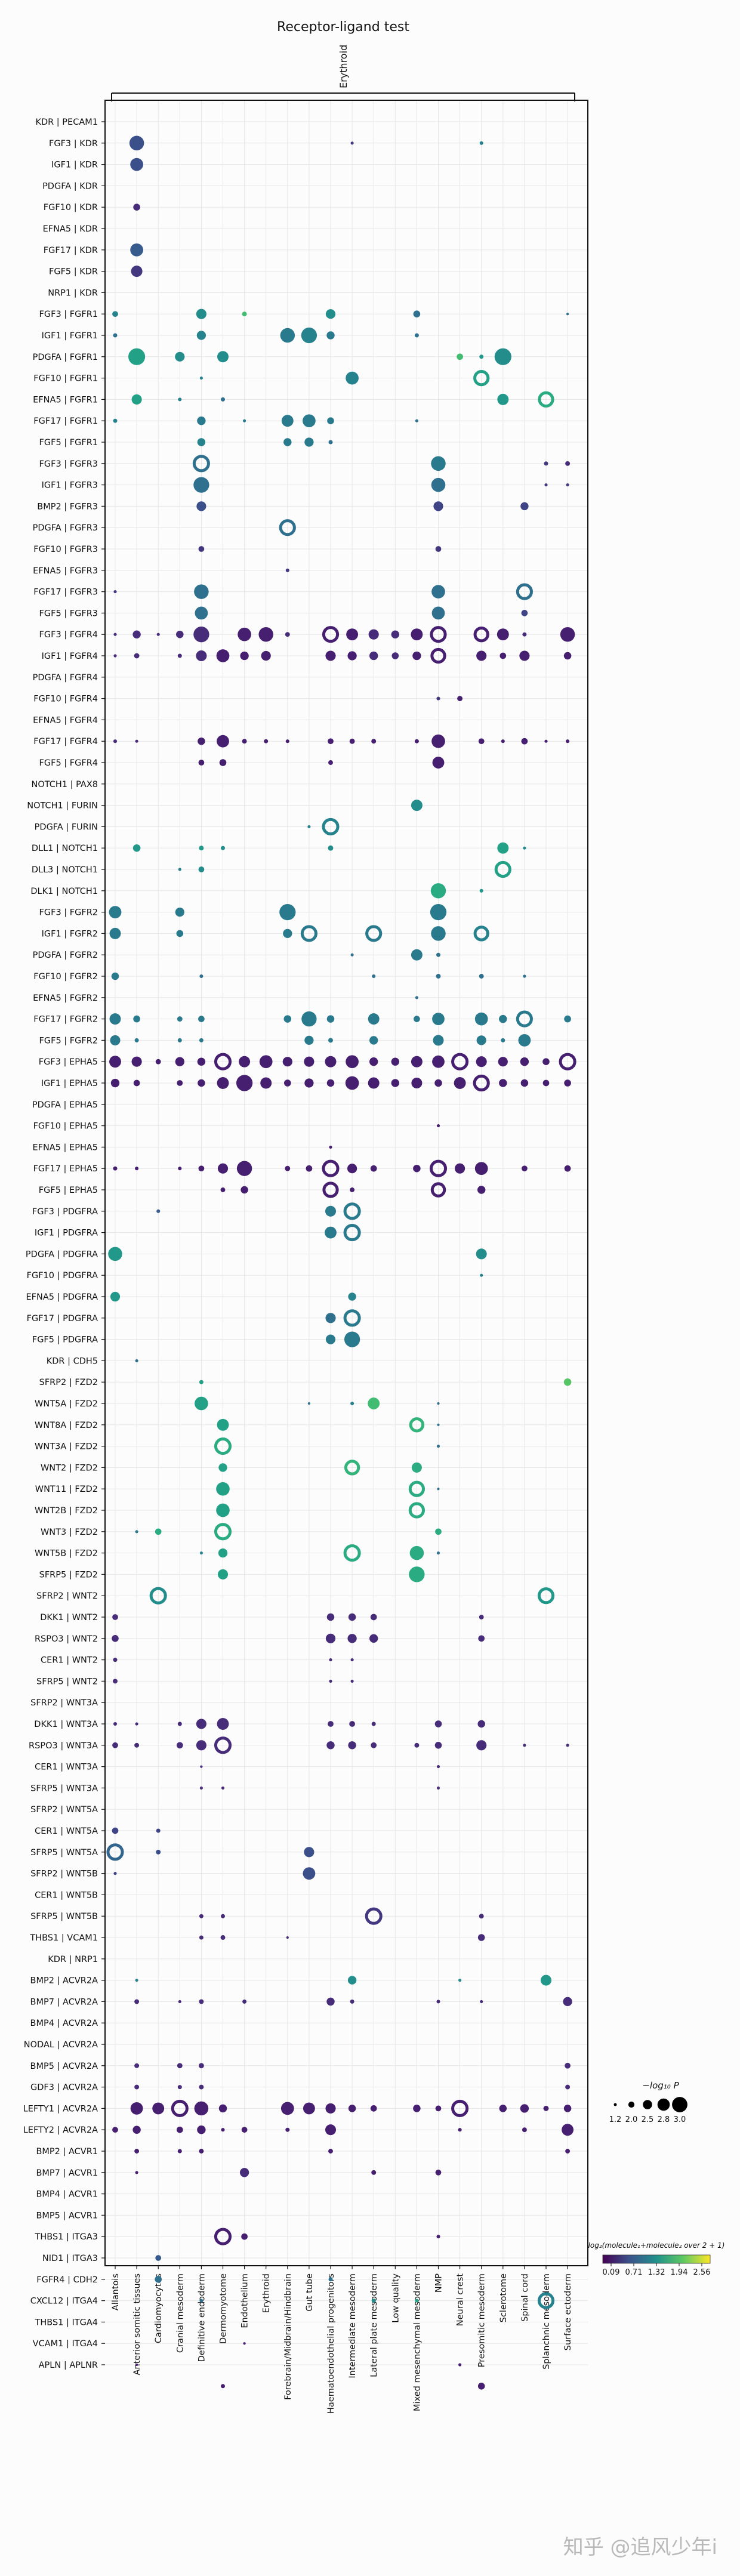 This screenshot has height=2576, width=740. Describe the element at coordinates (67, 2216) in the screenshot. I see `row-label: BMP5 | ACVR1` at that location.